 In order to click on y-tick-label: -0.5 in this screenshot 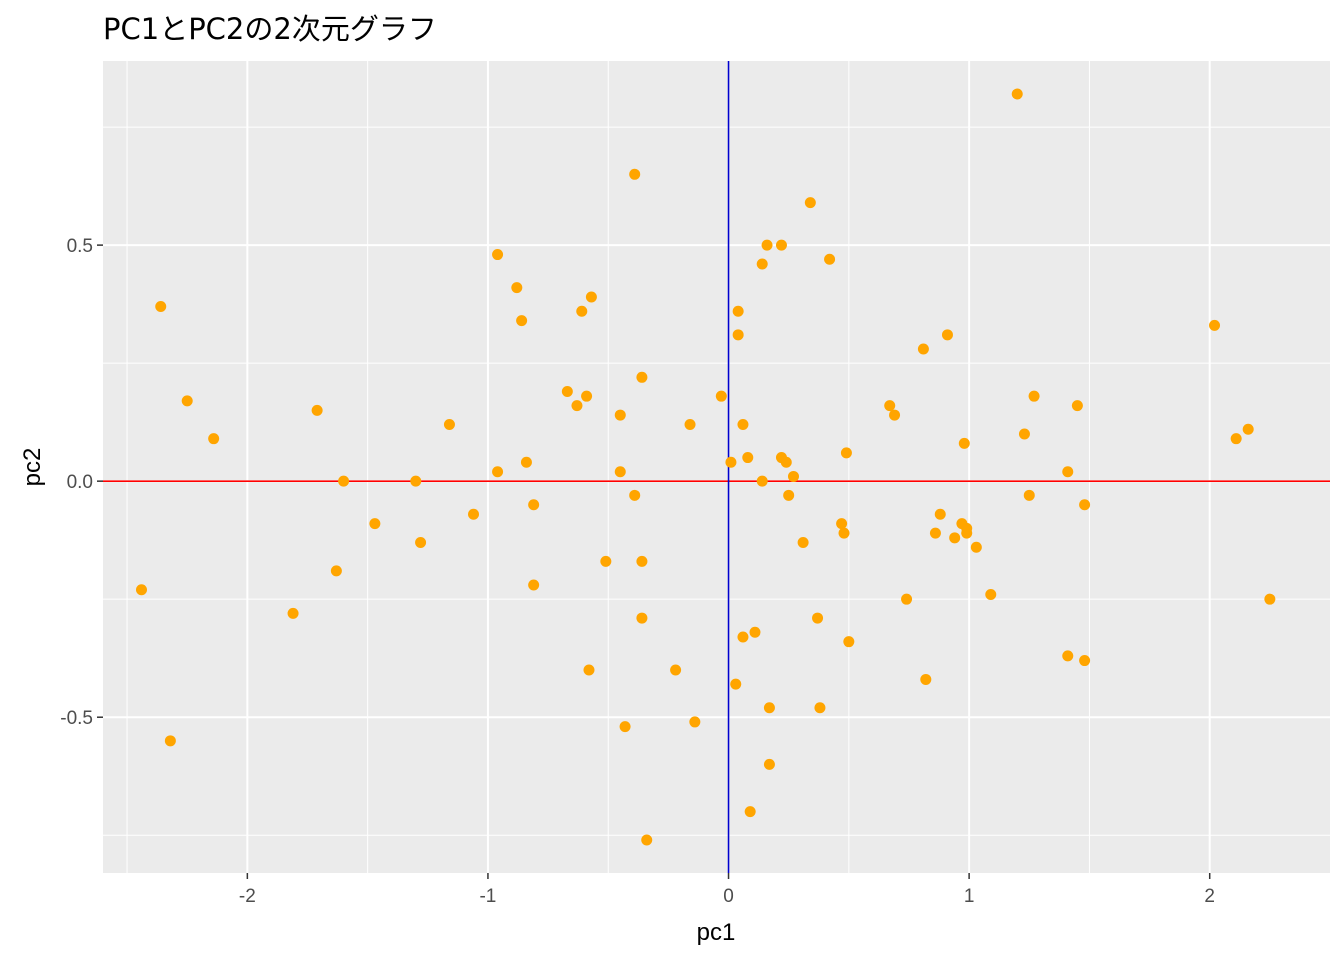, I will do `click(76, 718)`.